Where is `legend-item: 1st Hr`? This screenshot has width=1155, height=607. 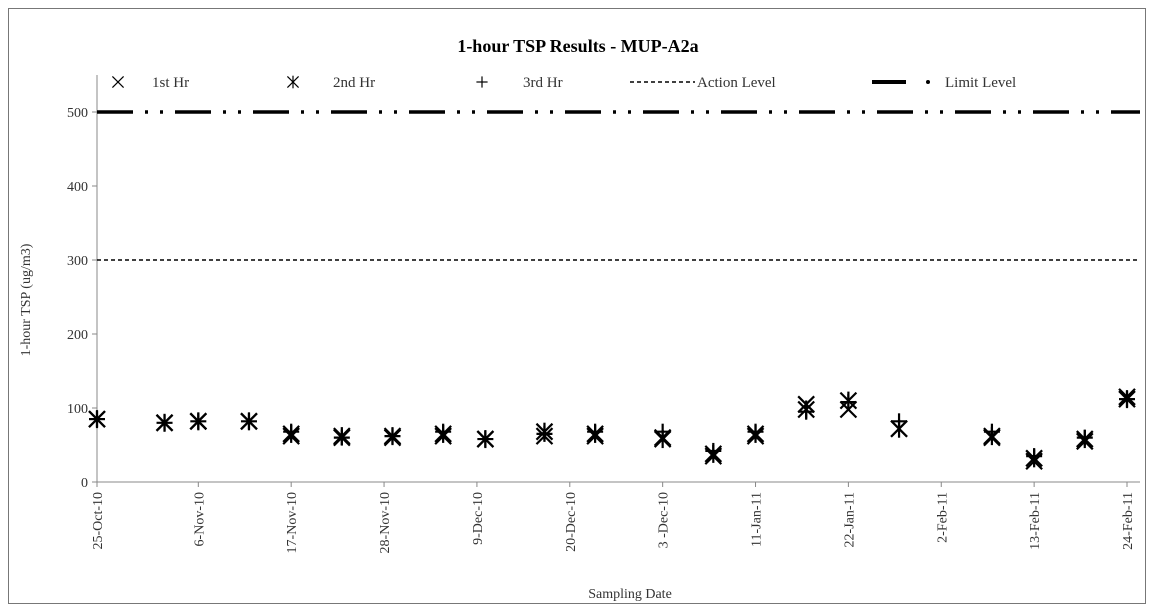
legend-item: 1st Hr is located at coordinates (150, 83).